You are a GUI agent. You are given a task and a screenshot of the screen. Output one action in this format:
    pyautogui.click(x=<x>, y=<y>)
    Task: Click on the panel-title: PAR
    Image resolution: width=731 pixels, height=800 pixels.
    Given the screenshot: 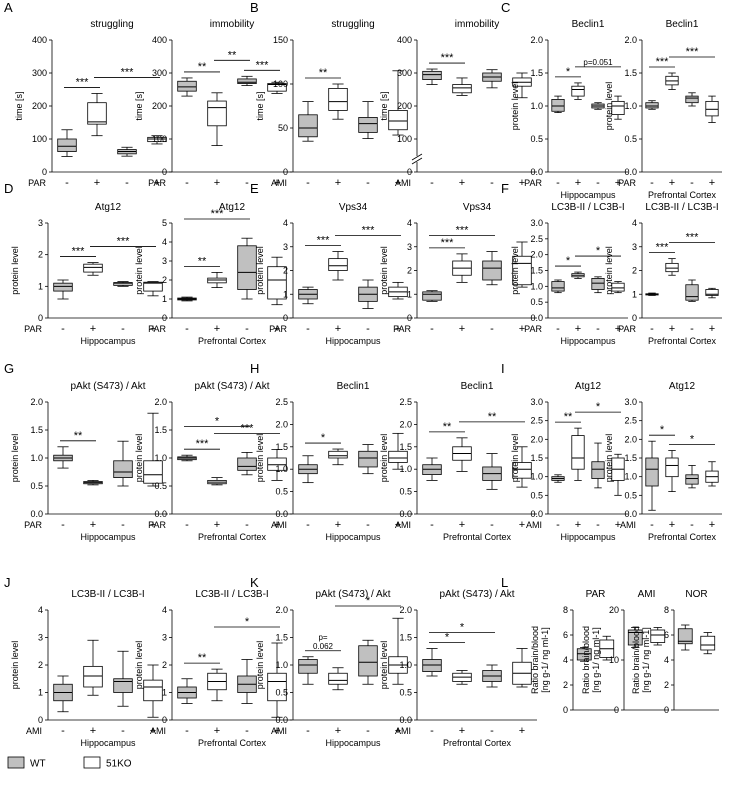 What is the action you would take?
    pyautogui.click(x=596, y=594)
    